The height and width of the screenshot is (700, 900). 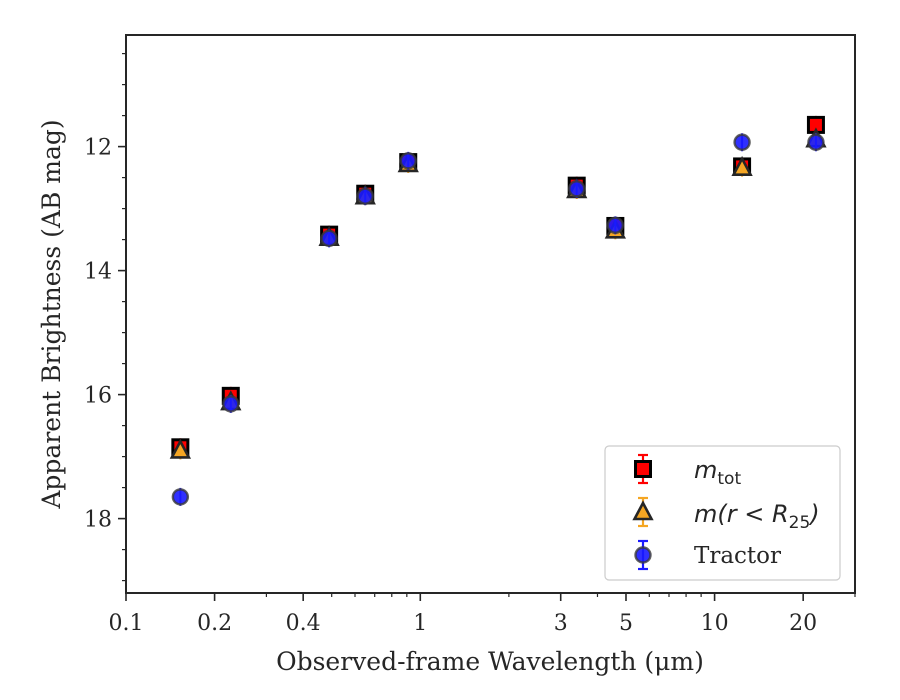 What do you see at coordinates (126, 623) in the screenshot?
I see `x-tick-label: 0.1` at bounding box center [126, 623].